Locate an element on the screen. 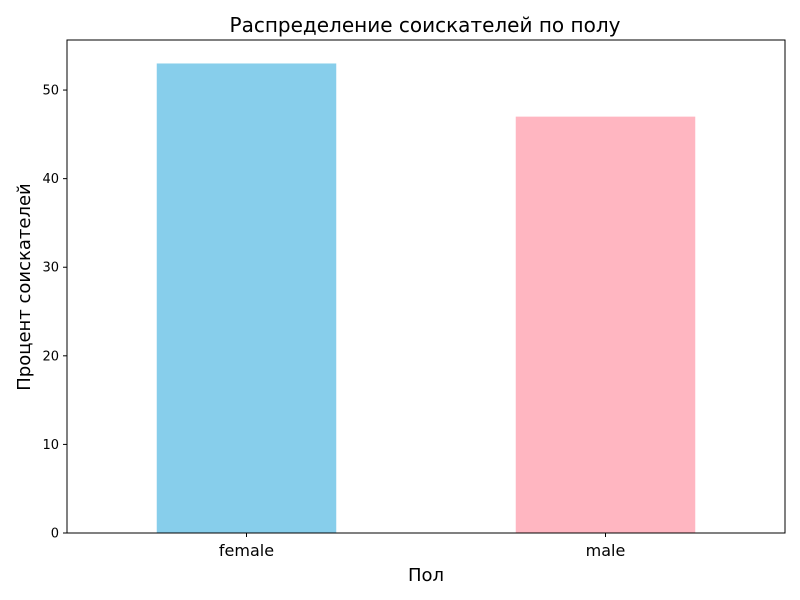  y-tick-label-20: 20 is located at coordinates (50, 356).